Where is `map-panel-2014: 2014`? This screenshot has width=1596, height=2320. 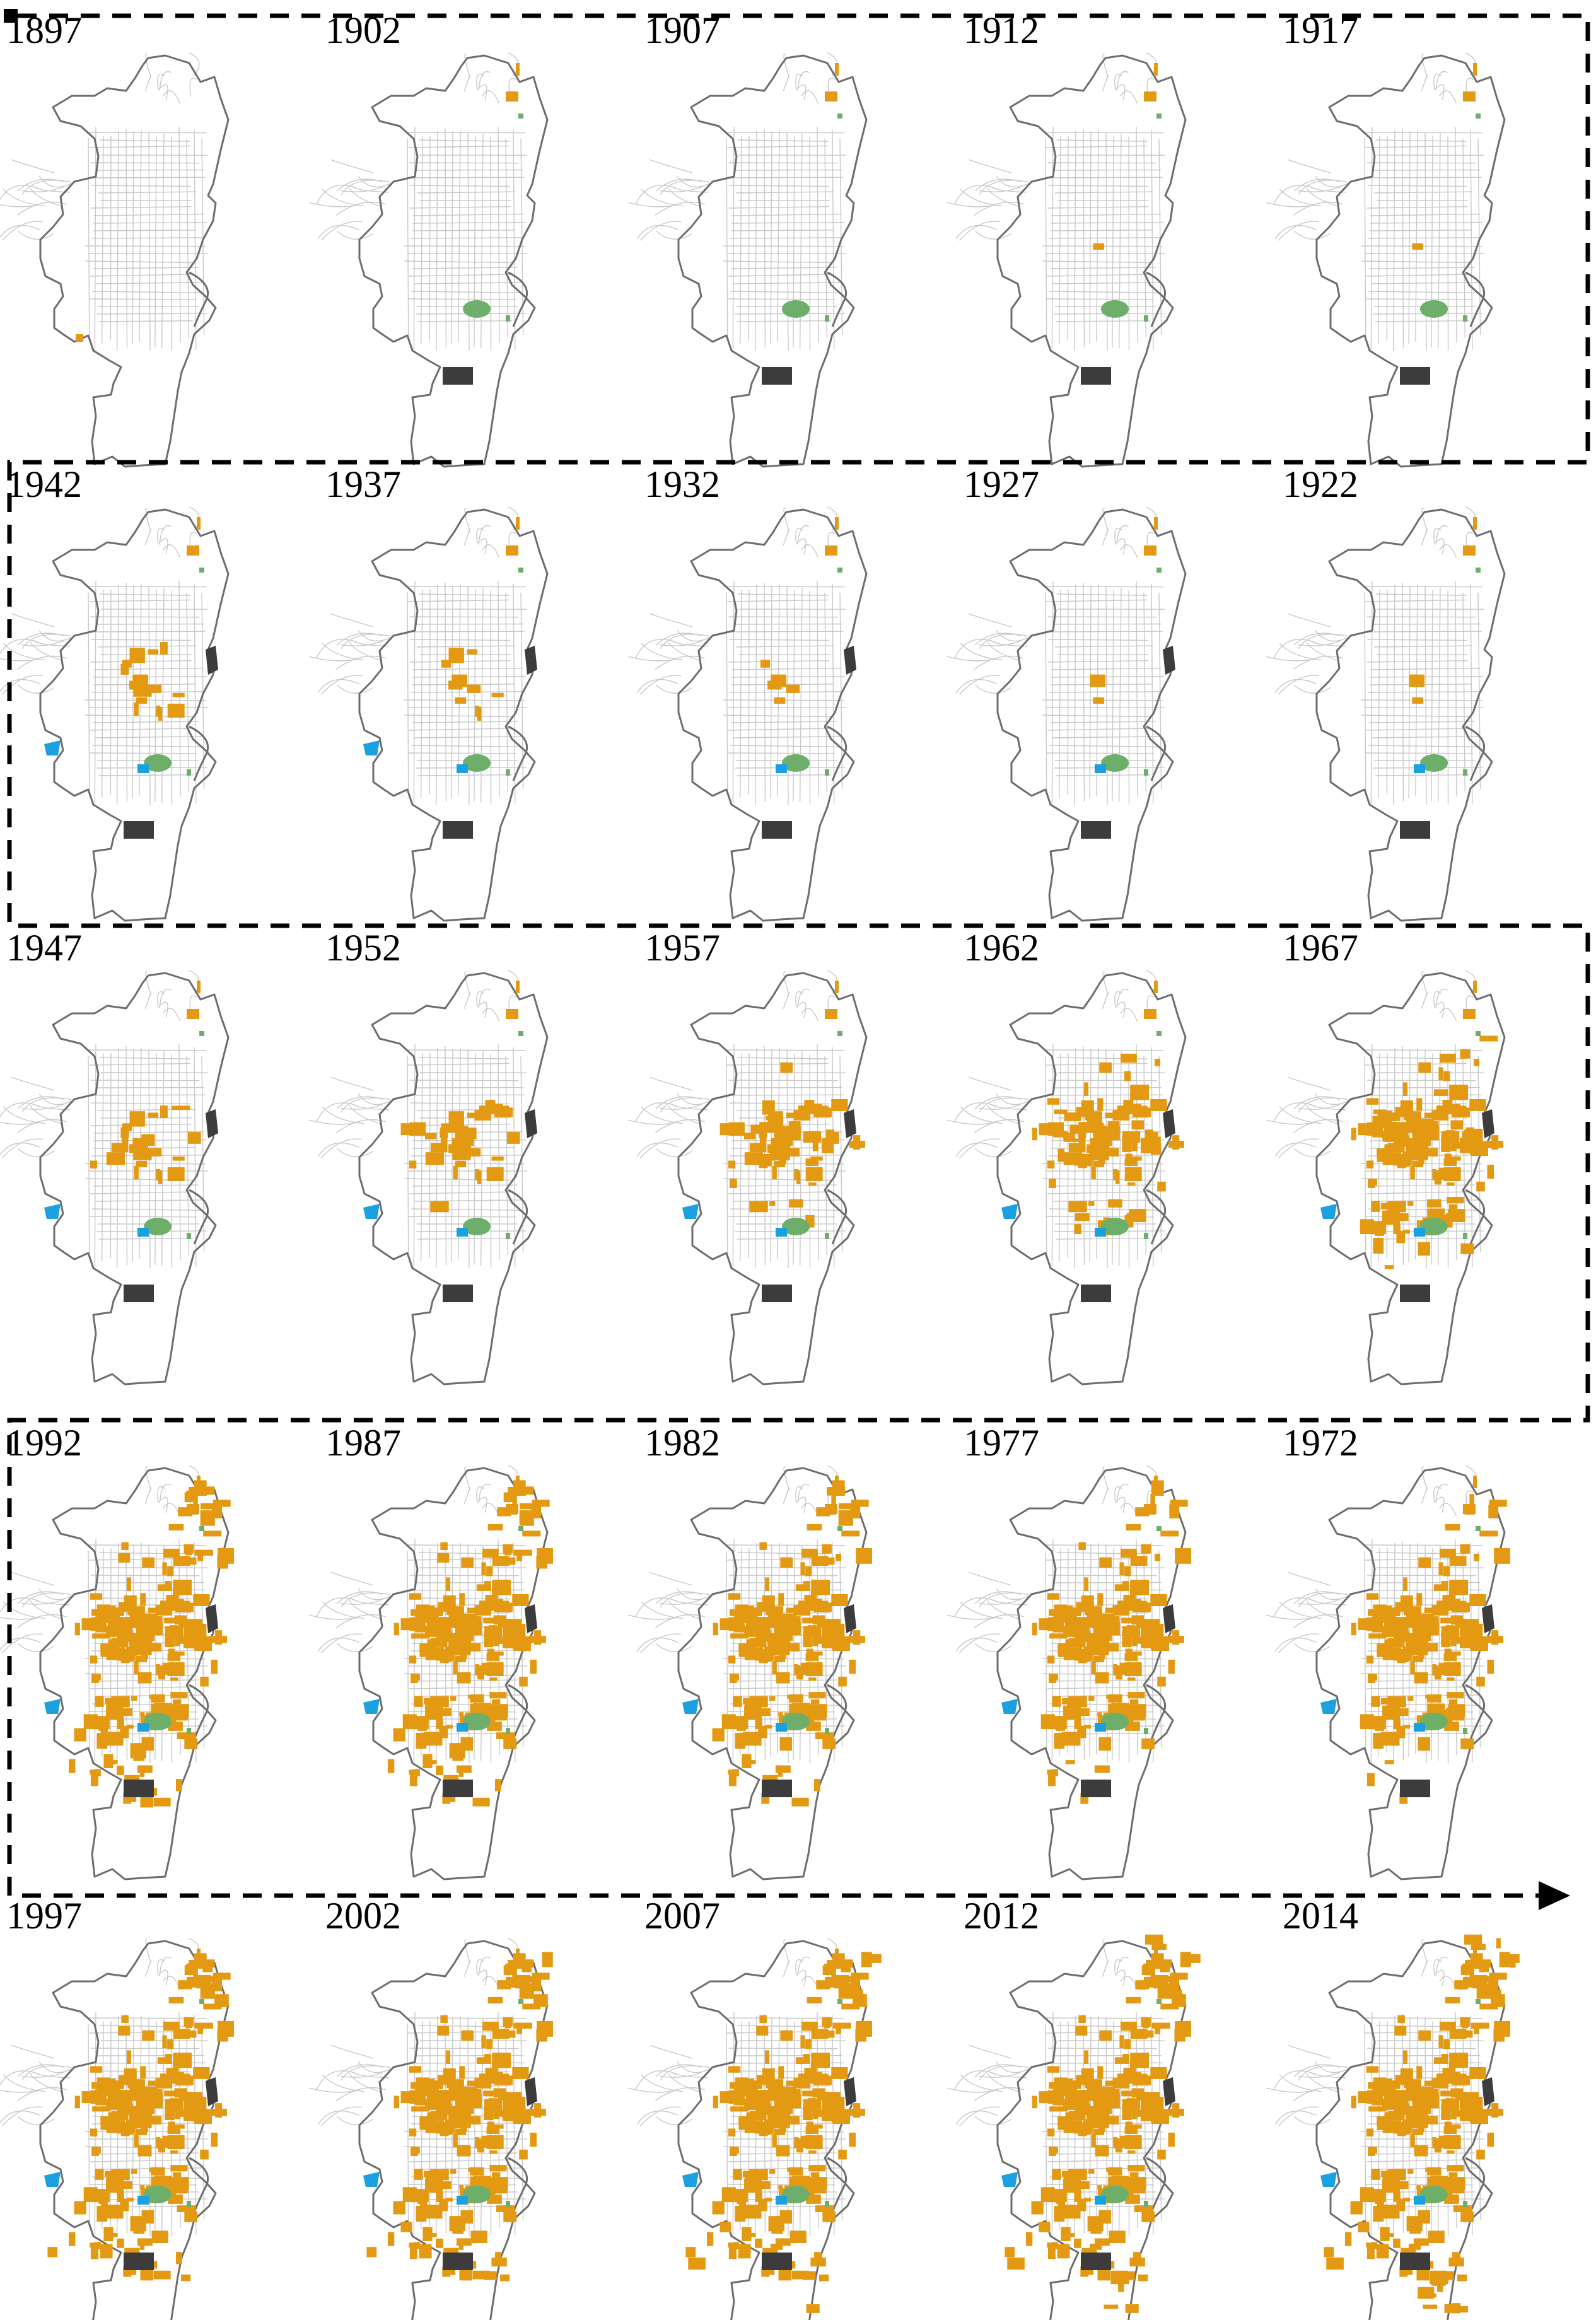
map-panel-2014: 2014 is located at coordinates (1393, 2107).